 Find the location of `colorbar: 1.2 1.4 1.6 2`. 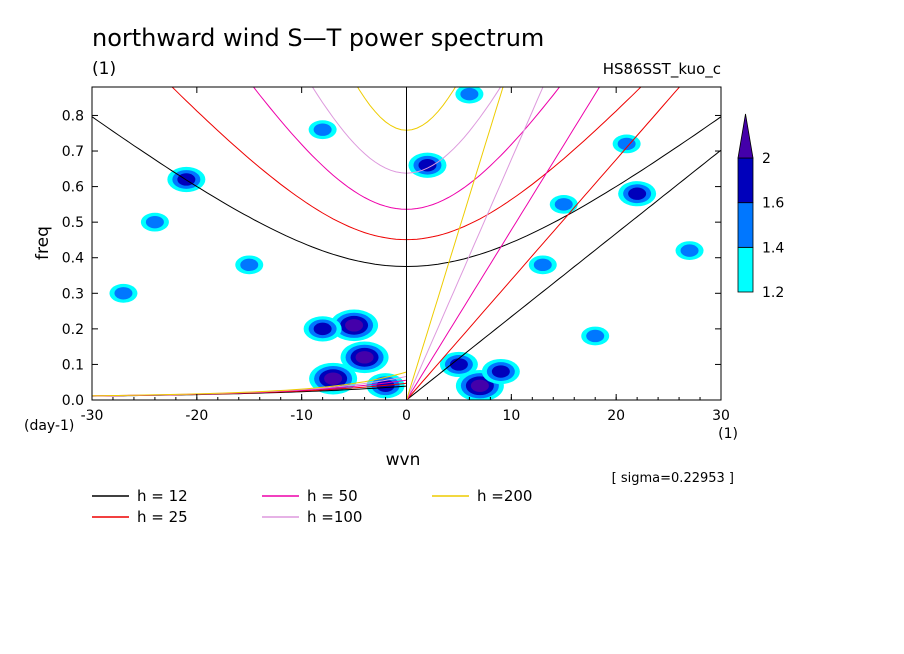

colorbar: 1.2 1.4 1.6 2 is located at coordinates (760, 207).